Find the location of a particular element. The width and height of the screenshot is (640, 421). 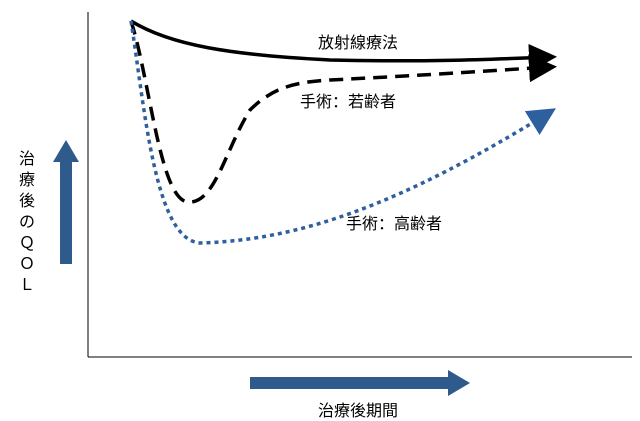

y-axis-label-char: Ｑ is located at coordinates (27, 242).